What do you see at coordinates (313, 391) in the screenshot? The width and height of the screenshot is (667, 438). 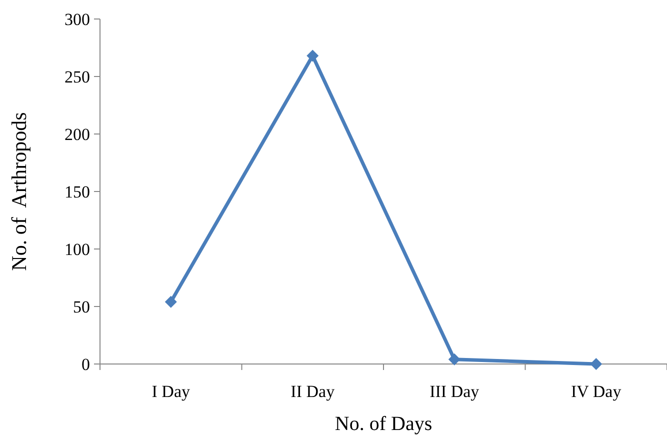 I see `x-tick-label: II Day` at bounding box center [313, 391].